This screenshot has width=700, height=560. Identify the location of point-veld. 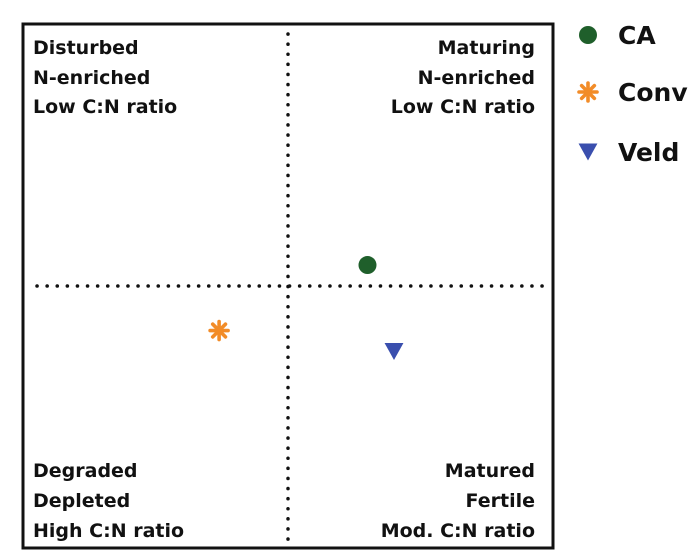
(394, 351).